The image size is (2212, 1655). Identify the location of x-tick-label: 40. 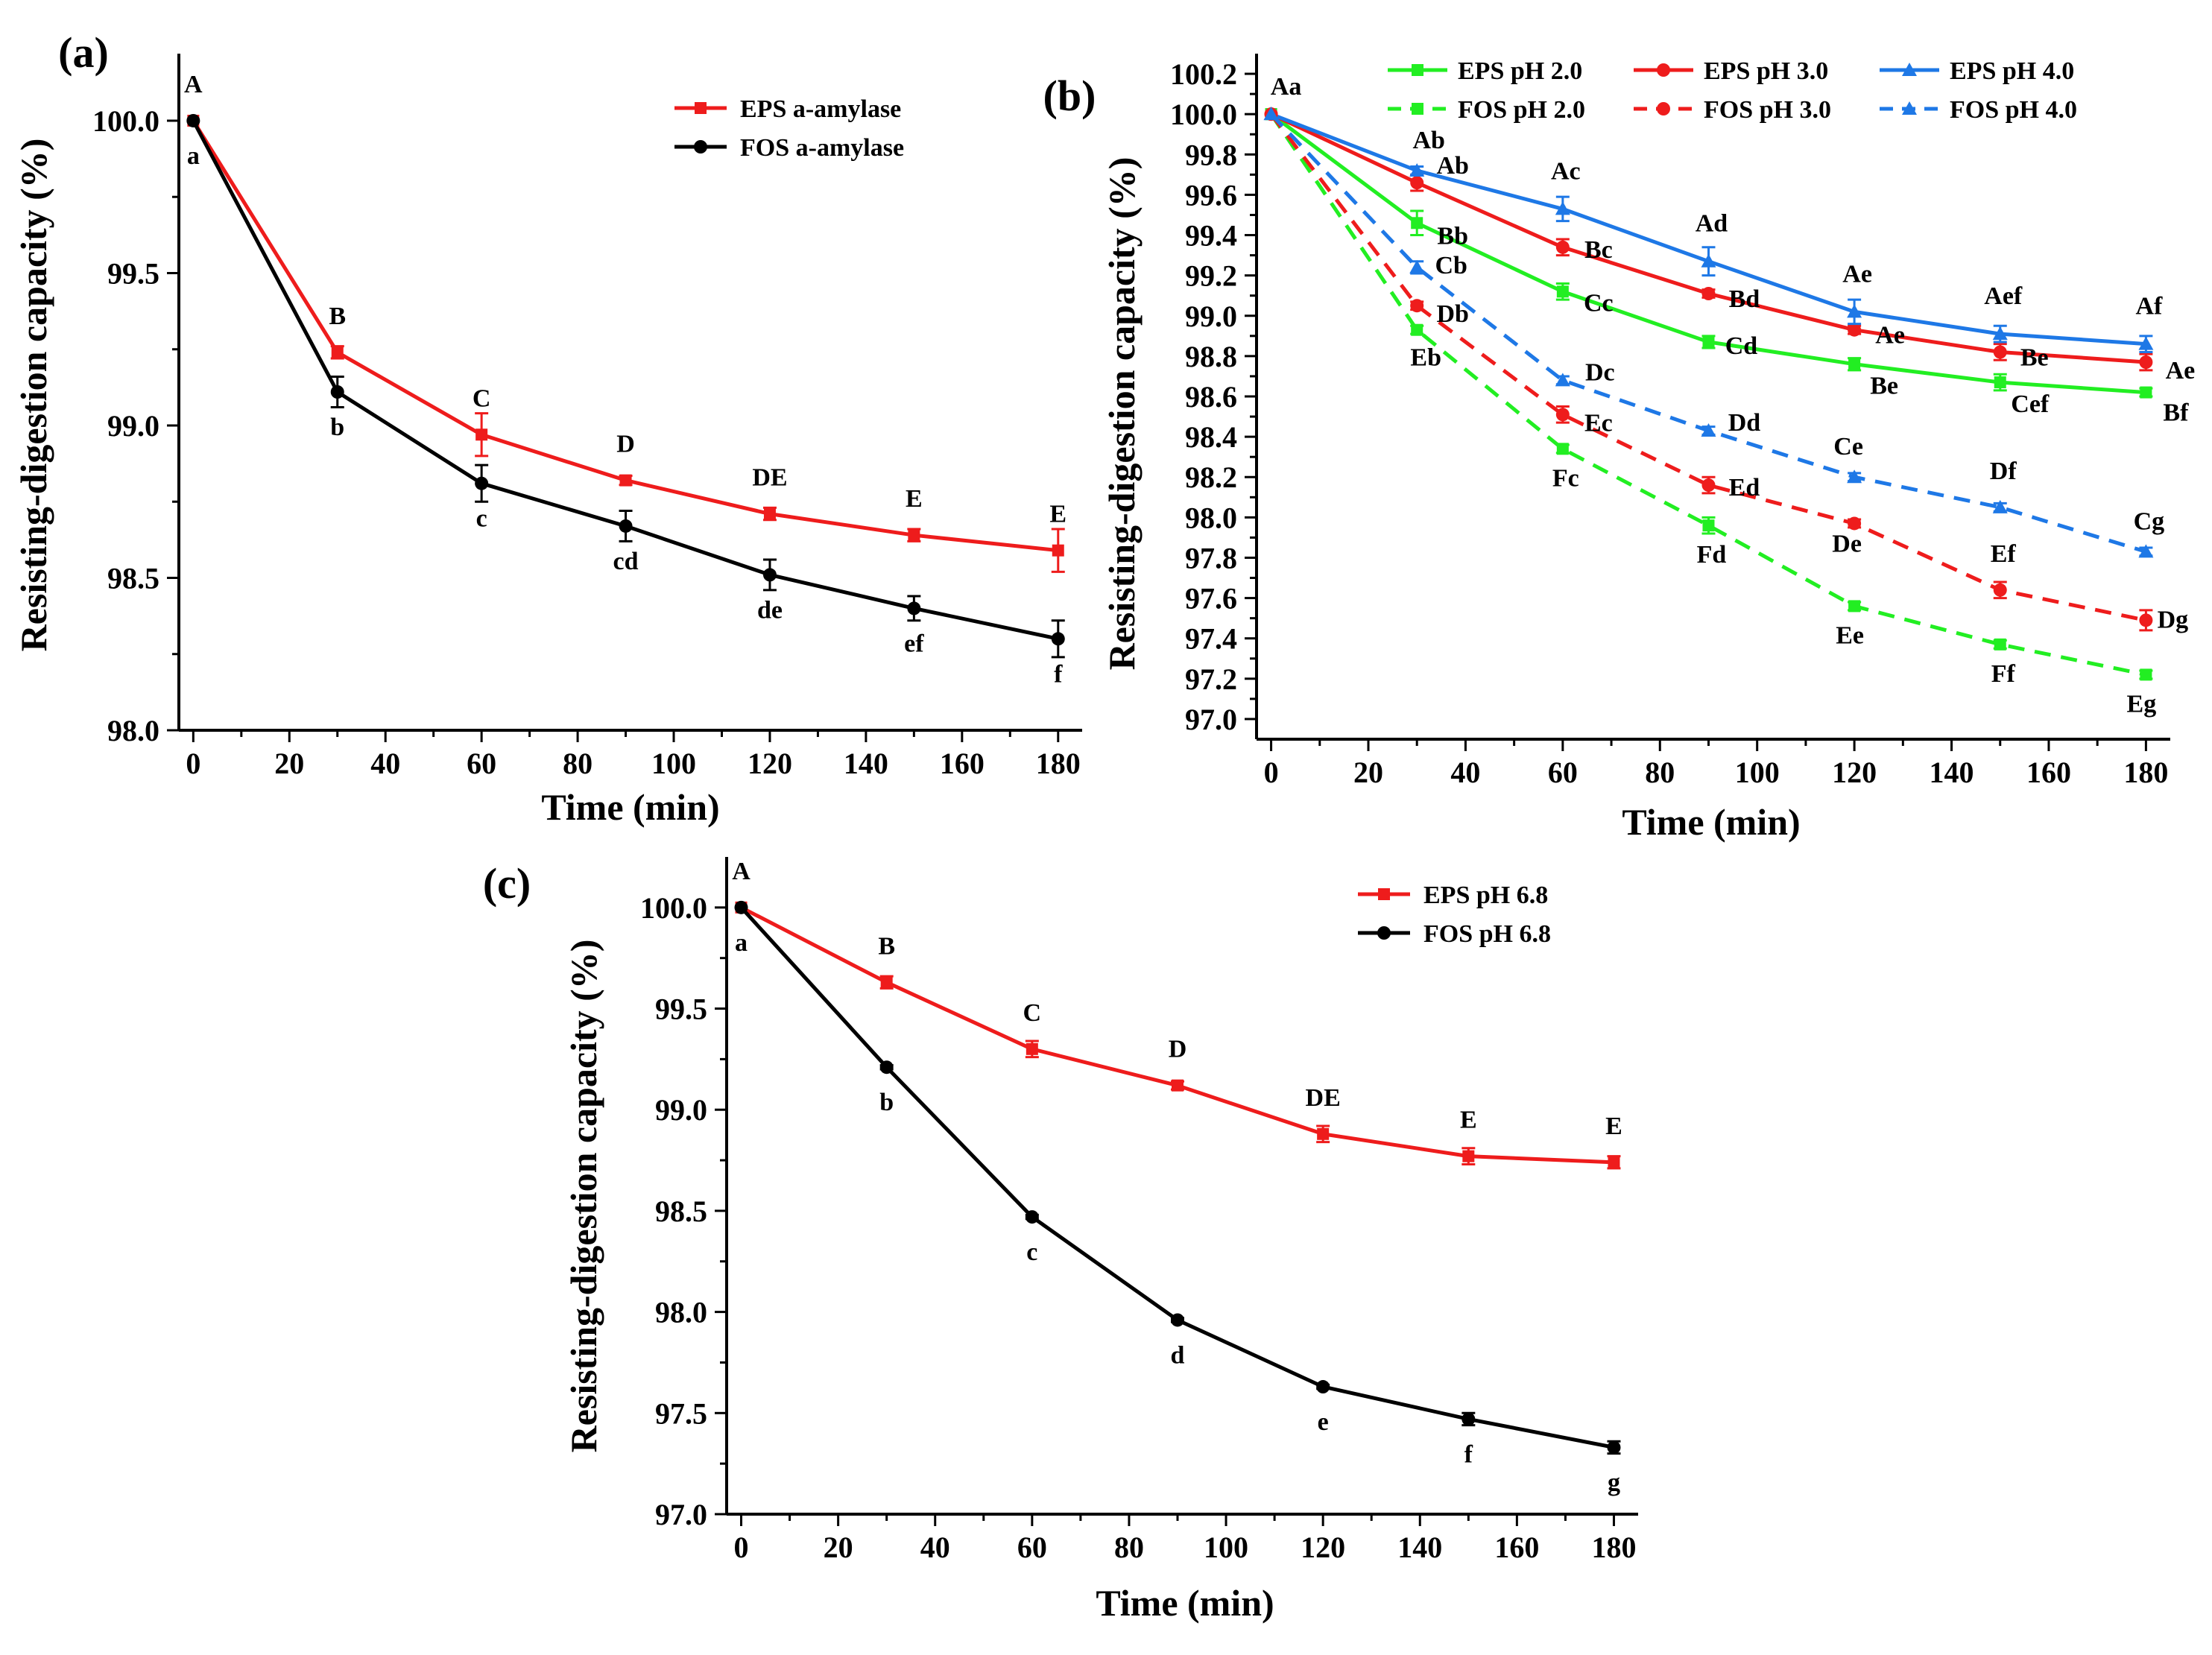
(385, 763).